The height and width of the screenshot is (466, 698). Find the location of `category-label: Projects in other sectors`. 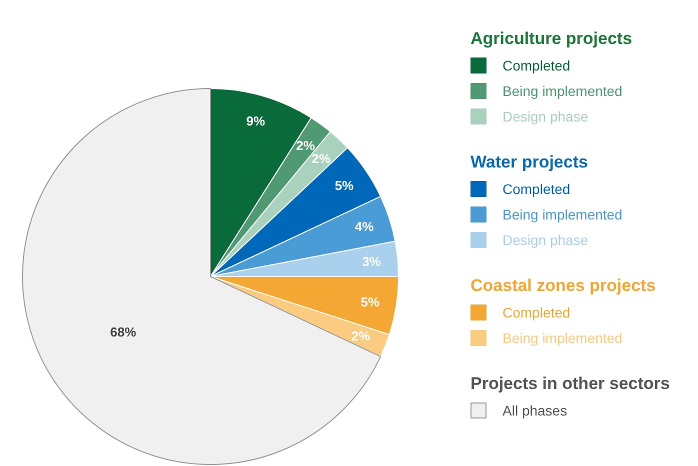

category-label: Projects in other sectors is located at coordinates (570, 383).